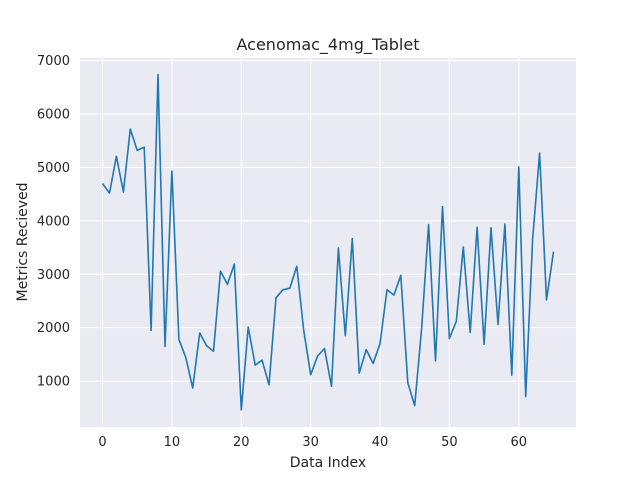  Describe the element at coordinates (241, 442) in the screenshot. I see `x-tick-label: 20` at that location.